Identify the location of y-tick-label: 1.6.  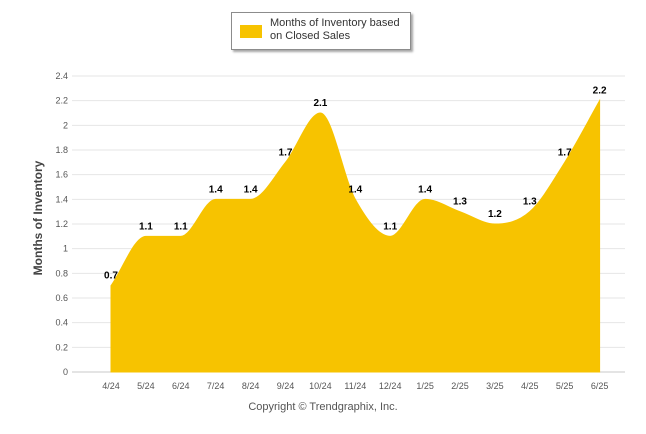
(61, 175).